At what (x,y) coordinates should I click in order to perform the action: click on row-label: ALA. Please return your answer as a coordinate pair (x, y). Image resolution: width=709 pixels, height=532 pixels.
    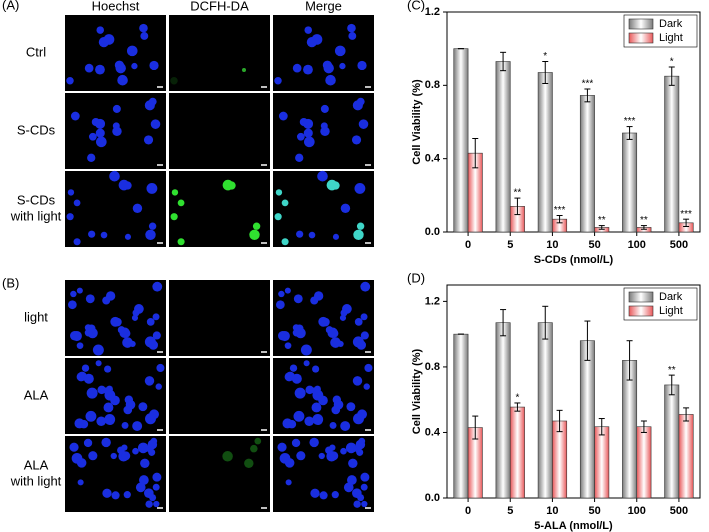
    Looking at the image, I should click on (36, 464).